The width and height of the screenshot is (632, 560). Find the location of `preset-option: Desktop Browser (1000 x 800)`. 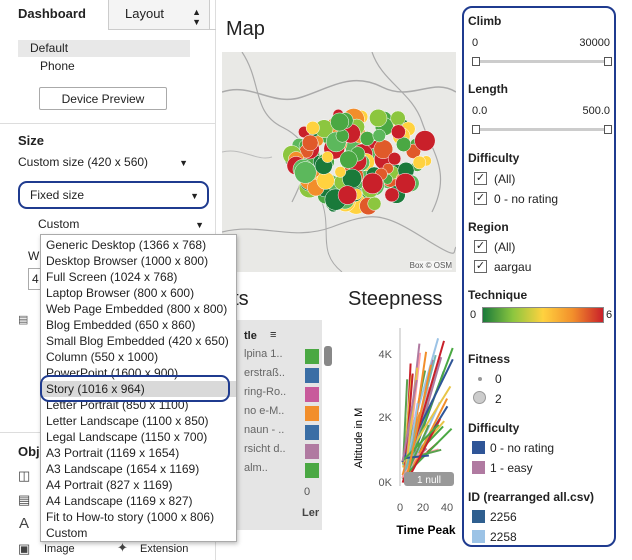

preset-option: Desktop Browser (1000 x 800) is located at coordinates (127, 261).